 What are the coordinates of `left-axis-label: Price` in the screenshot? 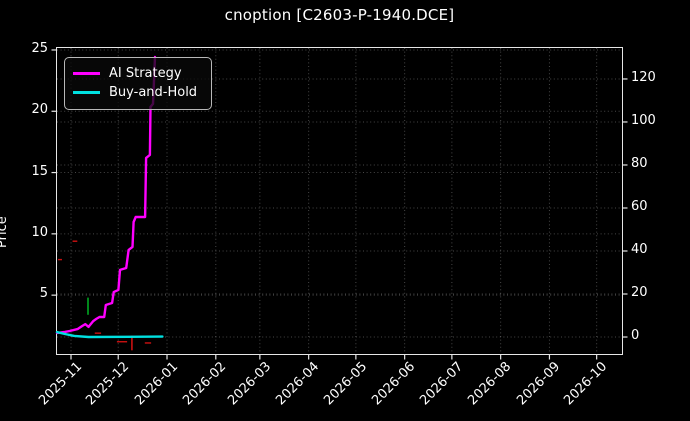 It's located at (5, 232).